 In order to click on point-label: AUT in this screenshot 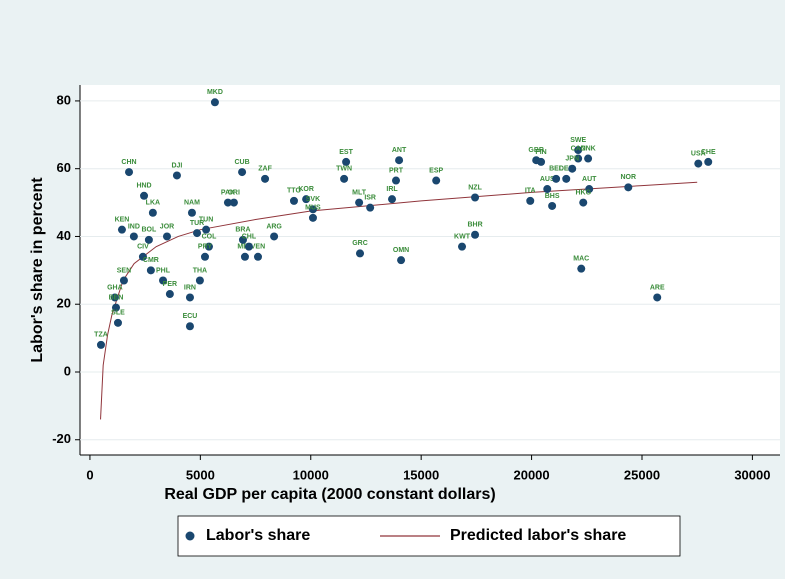, I will do `click(589, 179)`.